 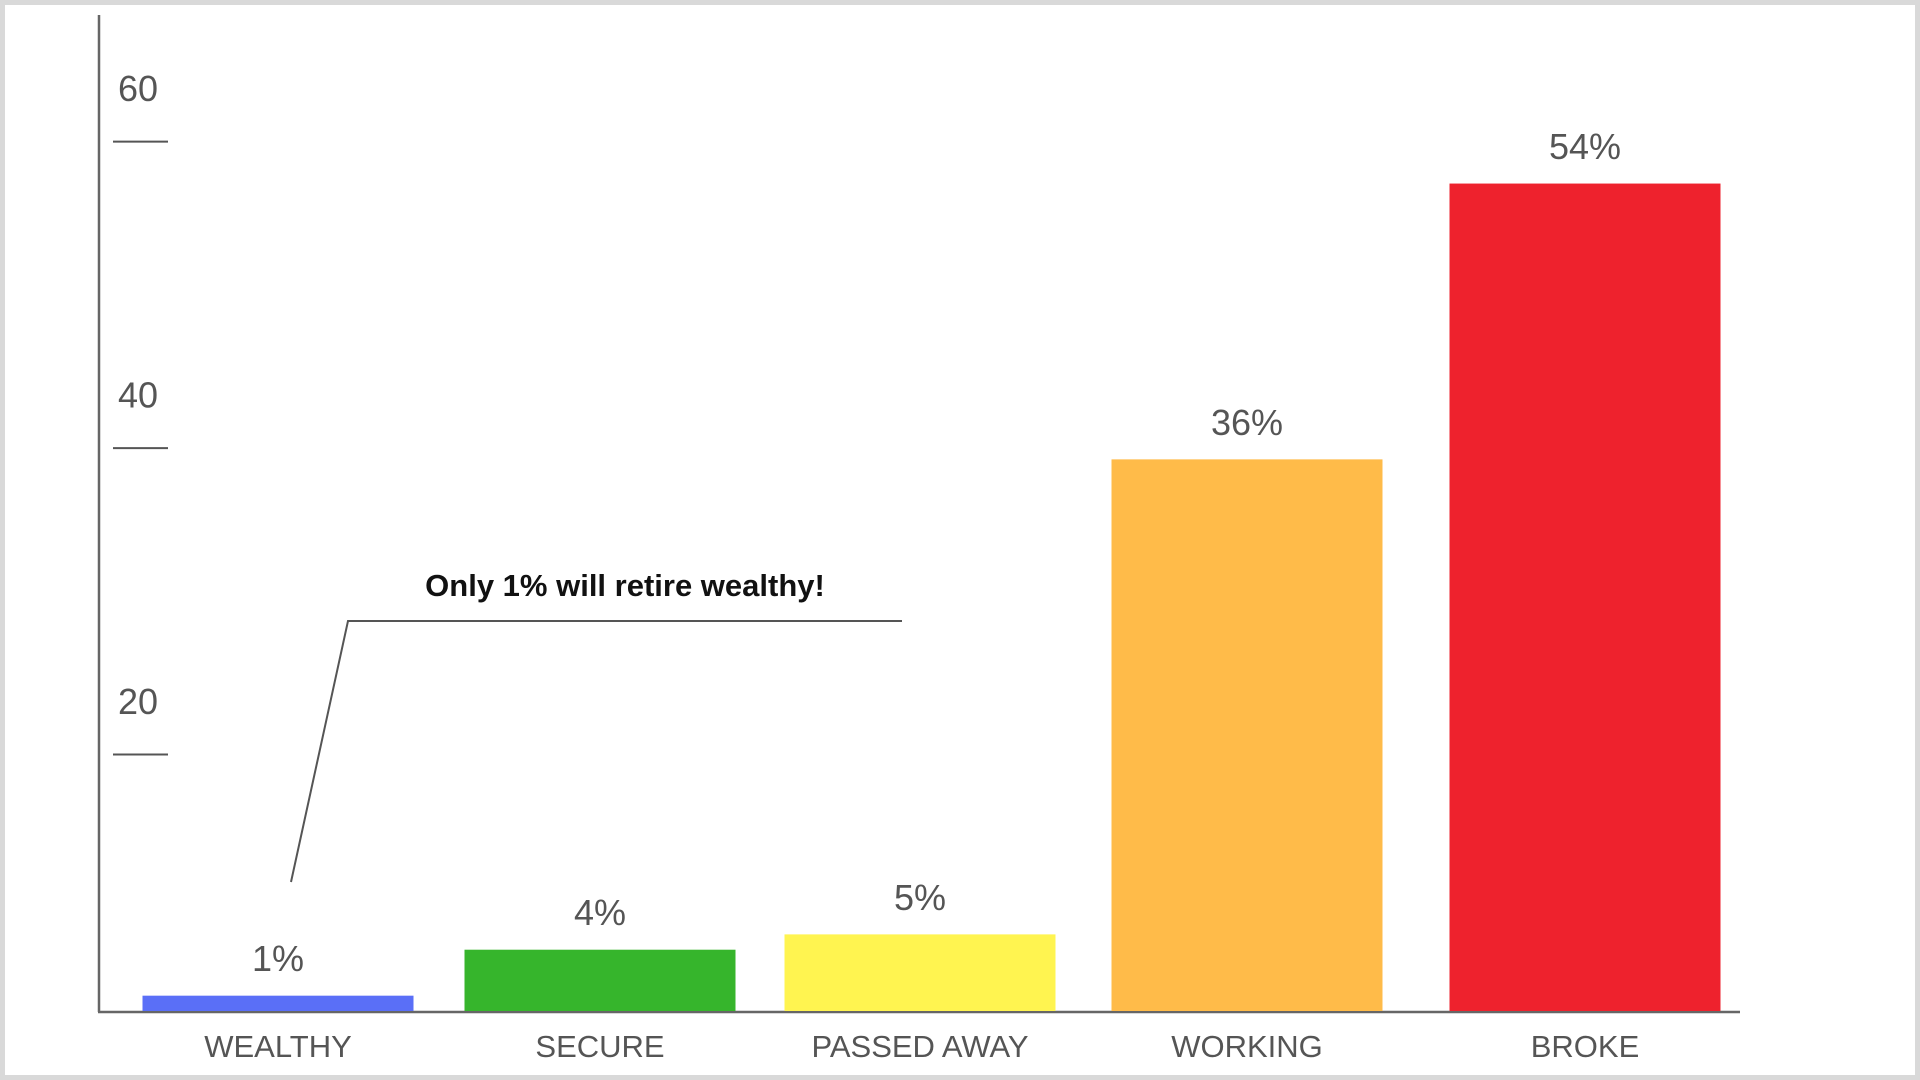 I want to click on x-tick-label: SECURE, so click(x=599, y=1046).